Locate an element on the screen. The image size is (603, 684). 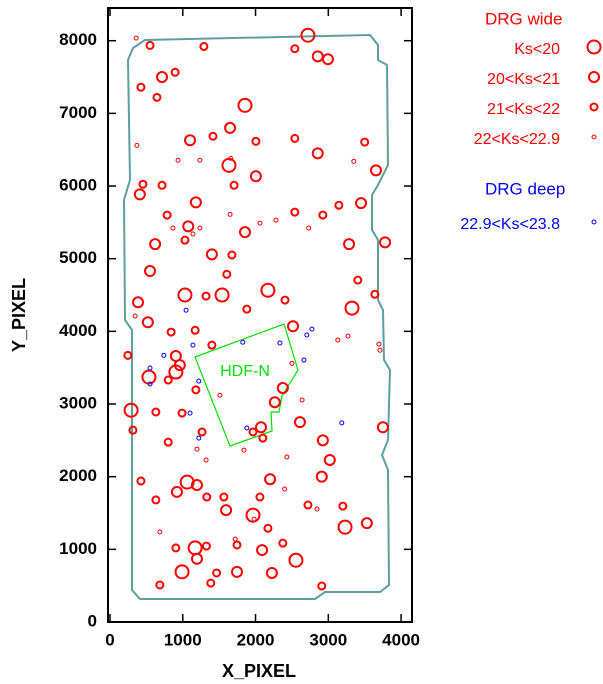
hdf-n-outline is located at coordinates (246, 385).